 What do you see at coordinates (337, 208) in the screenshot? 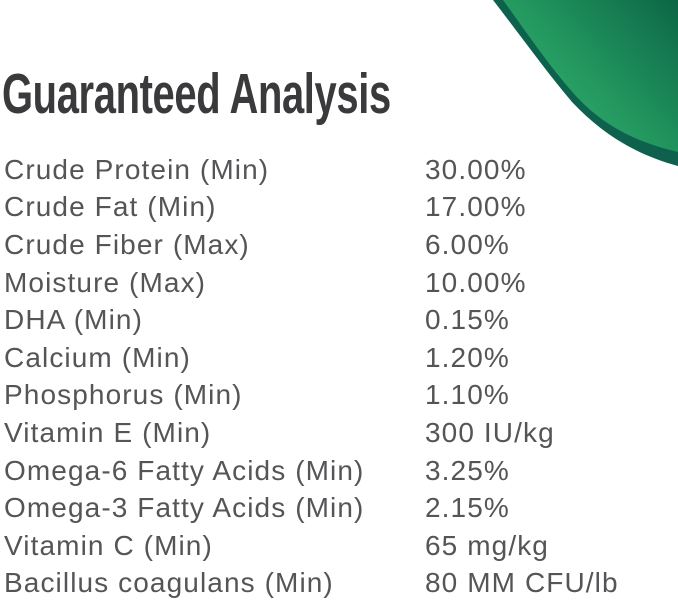
I see `table-row: Crude Fat (Min) 17.00%` at bounding box center [337, 208].